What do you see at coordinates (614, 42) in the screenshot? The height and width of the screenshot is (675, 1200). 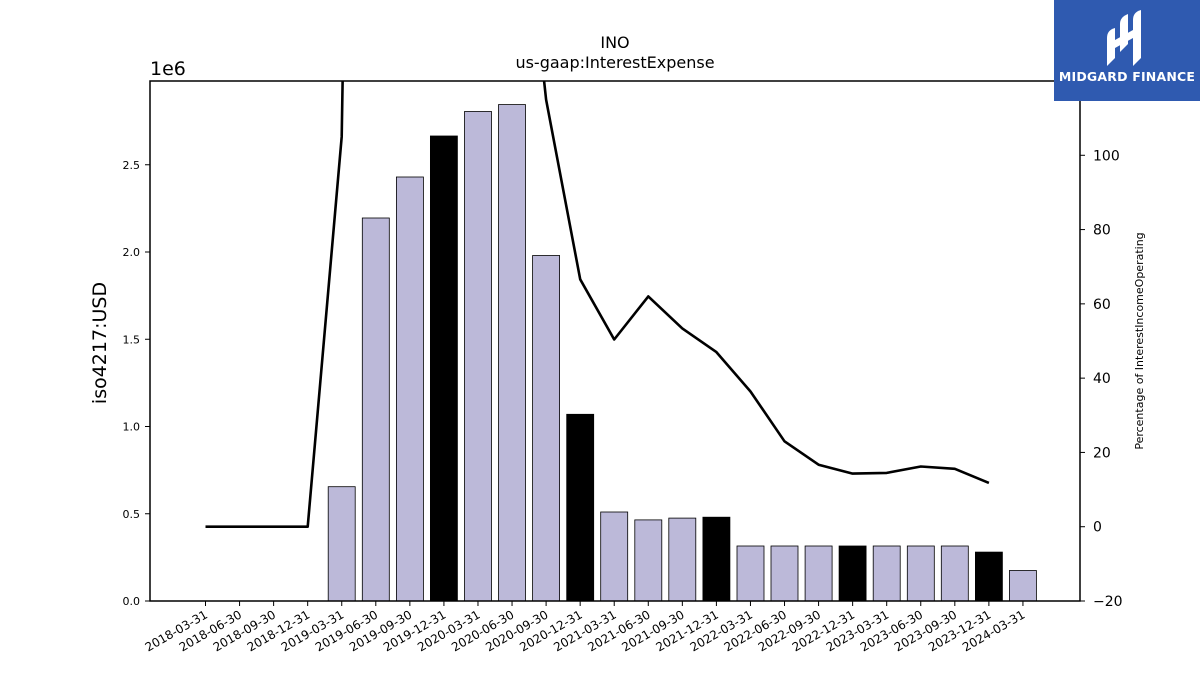 I see `chart-title: INO` at bounding box center [614, 42].